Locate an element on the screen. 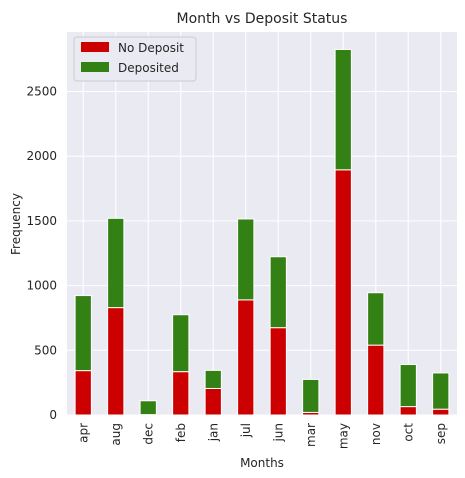 This screenshot has width=465, height=478. x-tick-label: jul is located at coordinates (246, 430).